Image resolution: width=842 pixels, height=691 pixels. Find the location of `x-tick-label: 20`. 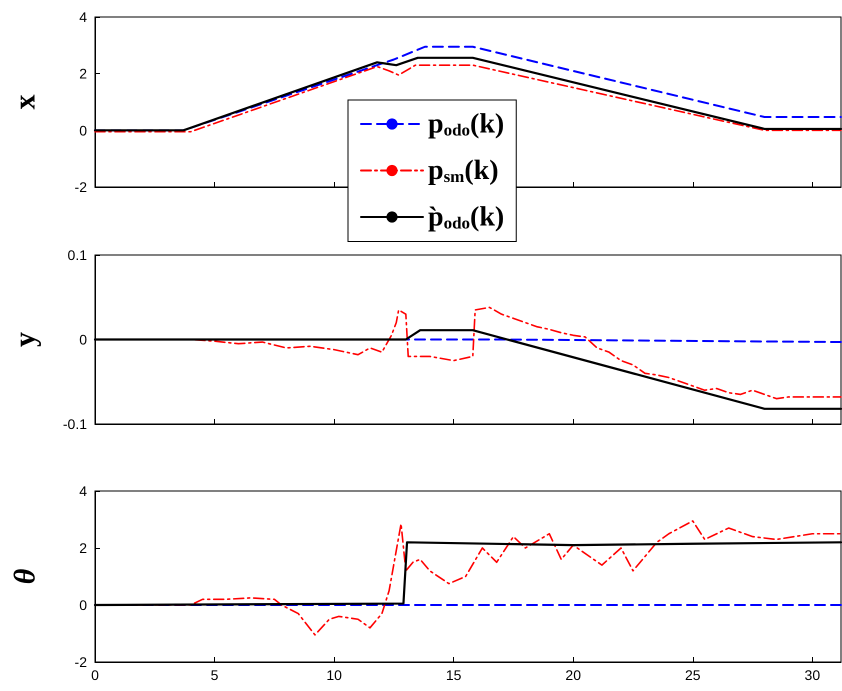

x-tick-label: 20 is located at coordinates (573, 675).